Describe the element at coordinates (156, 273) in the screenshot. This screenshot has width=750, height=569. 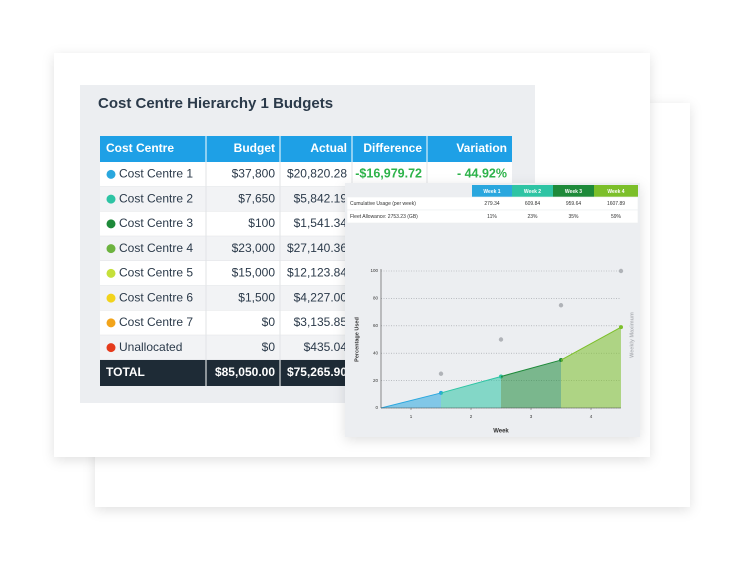
I see `row-name: Cost Centre 5` at that location.